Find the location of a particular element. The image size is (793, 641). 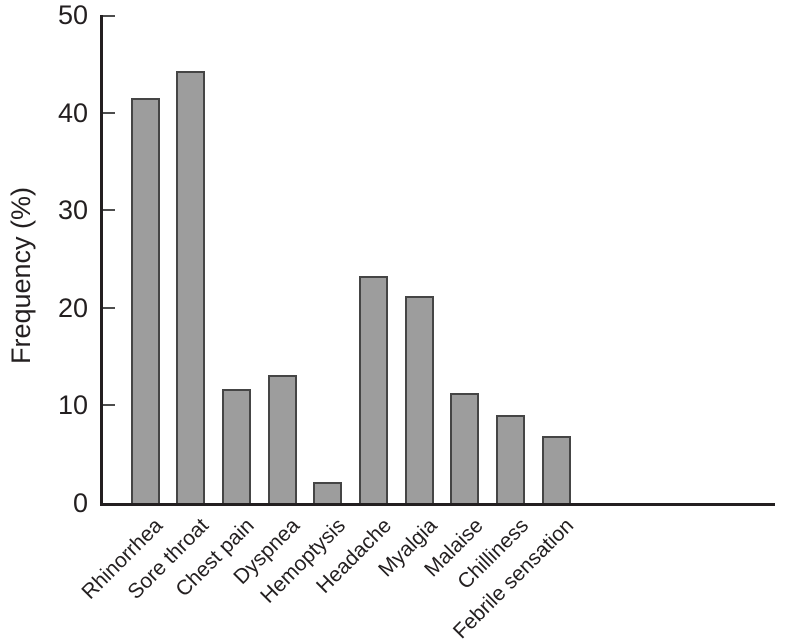

x-tick-label: Headache is located at coordinates (353, 556).